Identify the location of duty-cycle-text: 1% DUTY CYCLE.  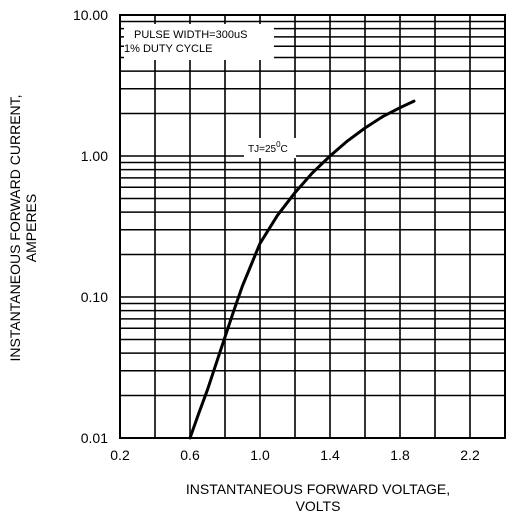
(168, 49).